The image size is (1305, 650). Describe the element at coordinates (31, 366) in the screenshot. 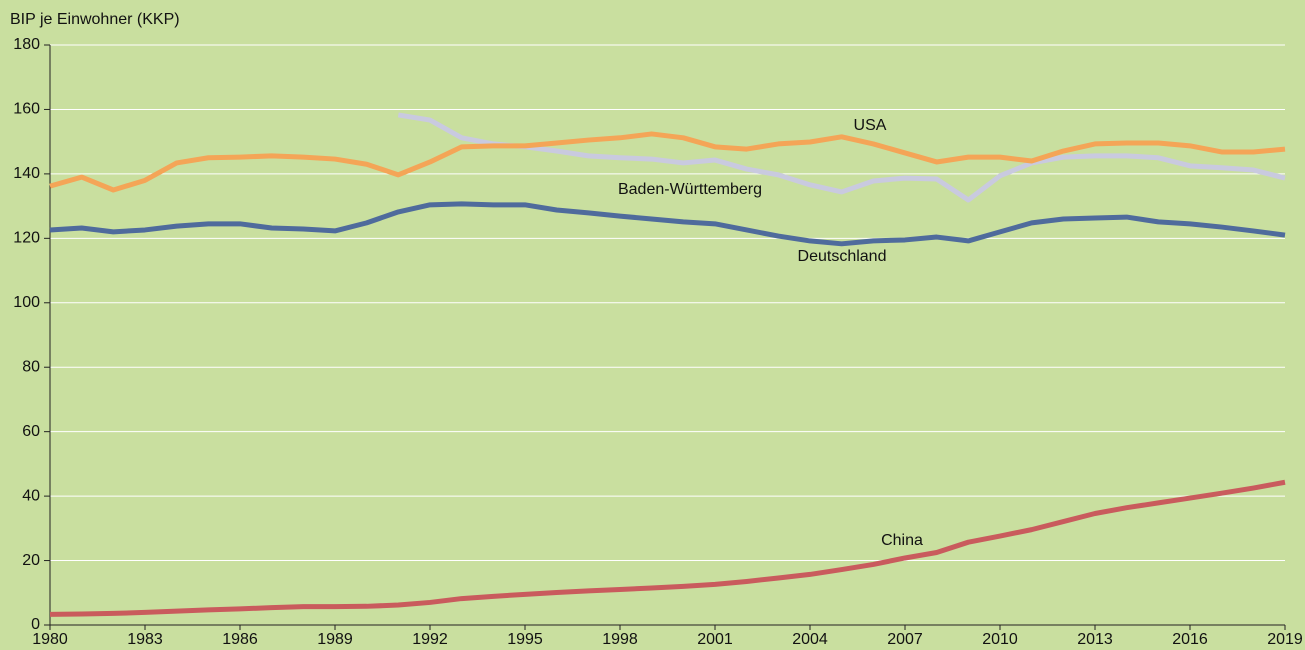

I see `y-tick-label: 80` at that location.